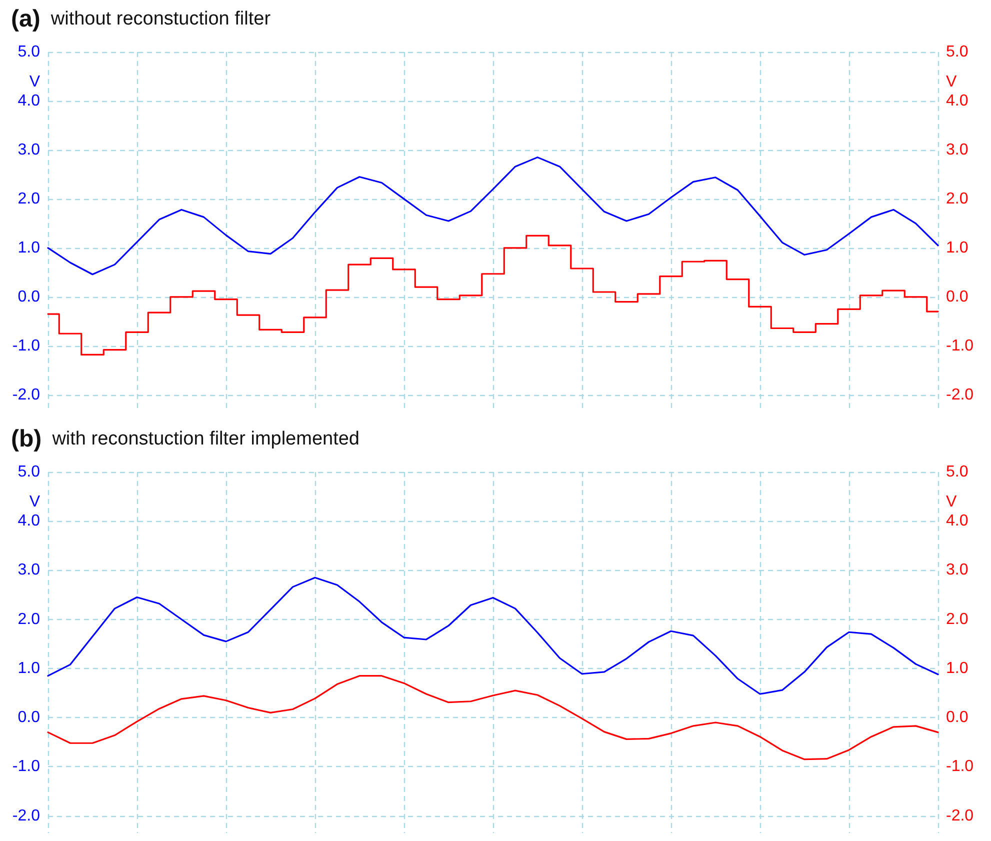  What do you see at coordinates (185, 439) in the screenshot?
I see `chart-title: (b) with reconstuction filter implemented` at bounding box center [185, 439].